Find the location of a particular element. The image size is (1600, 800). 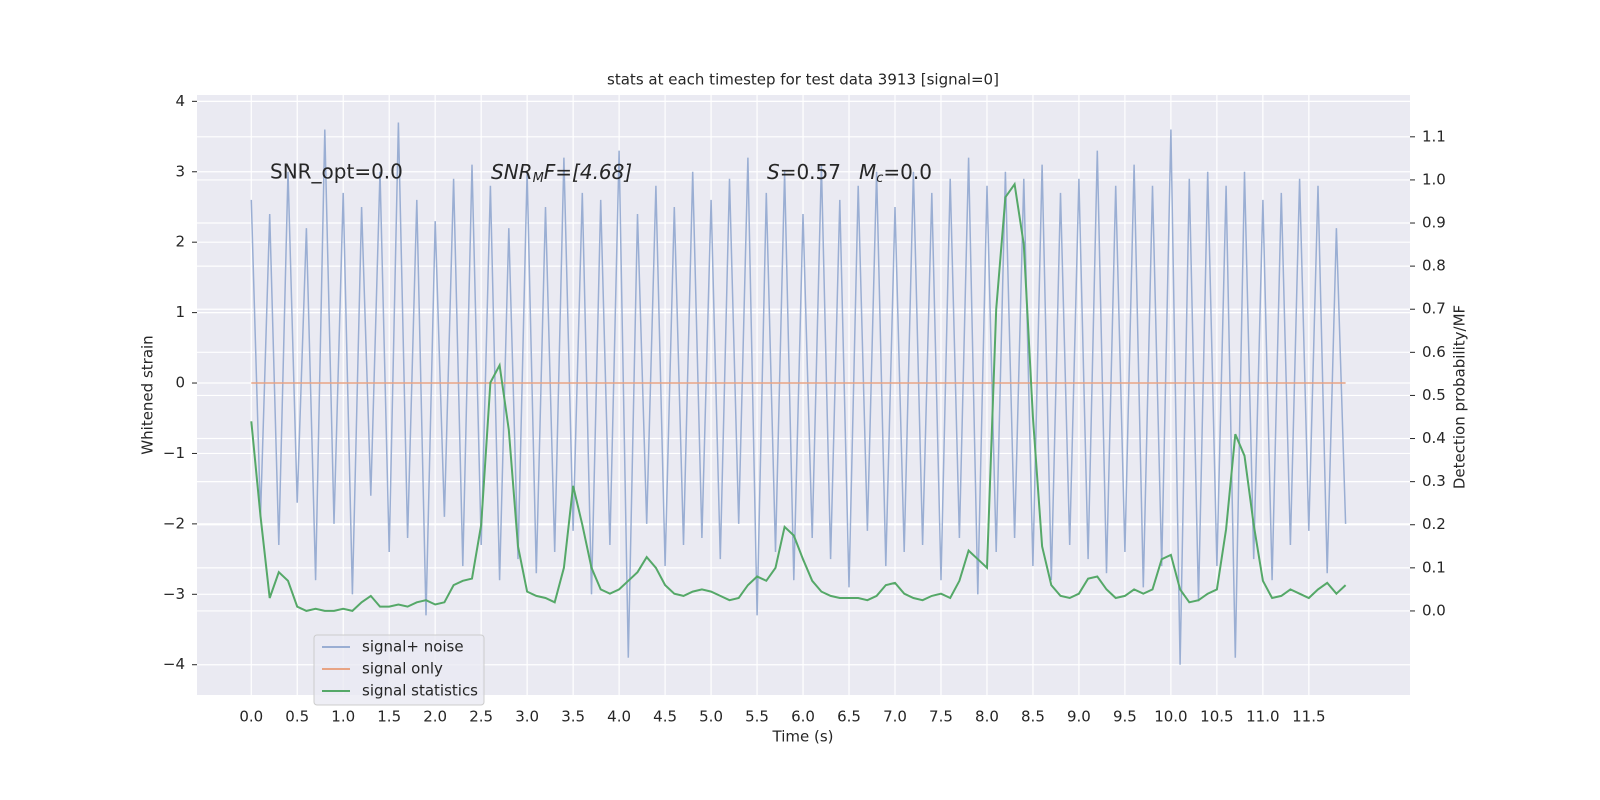

y-tick-label: −3 is located at coordinates (174, 594).